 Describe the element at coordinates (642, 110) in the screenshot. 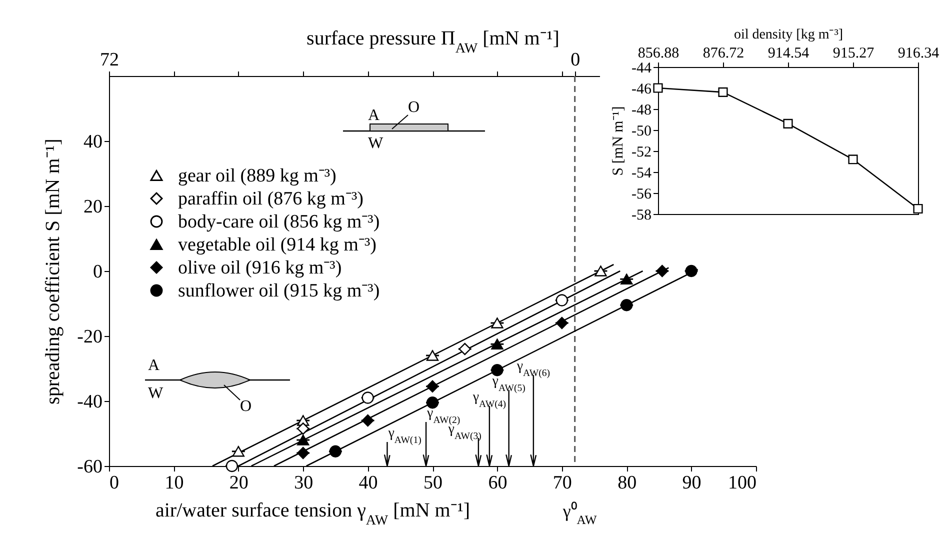

I see `y-tick-label: -48` at that location.